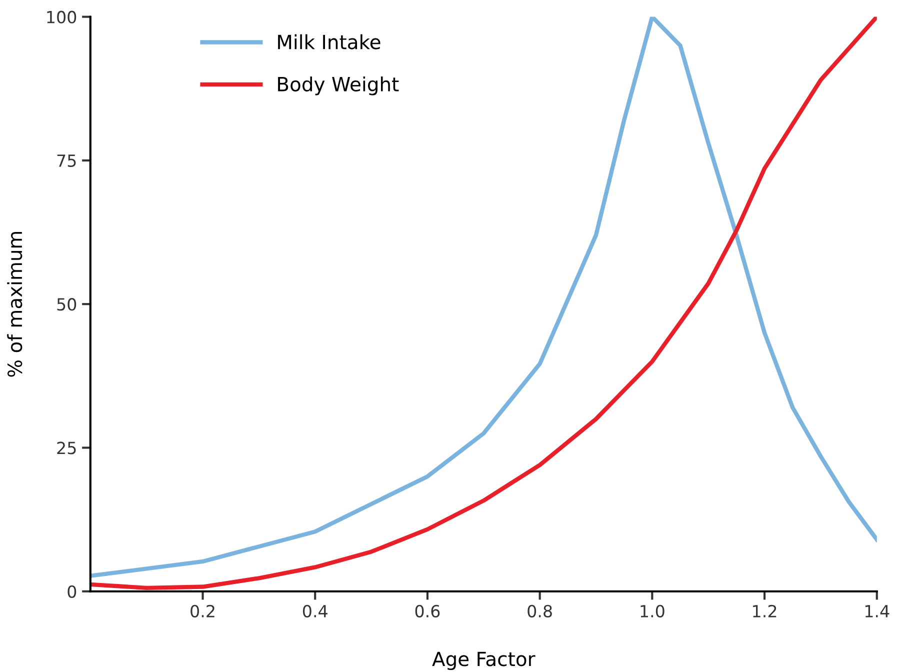 This screenshot has width=904, height=672. I want to click on x-tick-label: 1.0, so click(652, 611).